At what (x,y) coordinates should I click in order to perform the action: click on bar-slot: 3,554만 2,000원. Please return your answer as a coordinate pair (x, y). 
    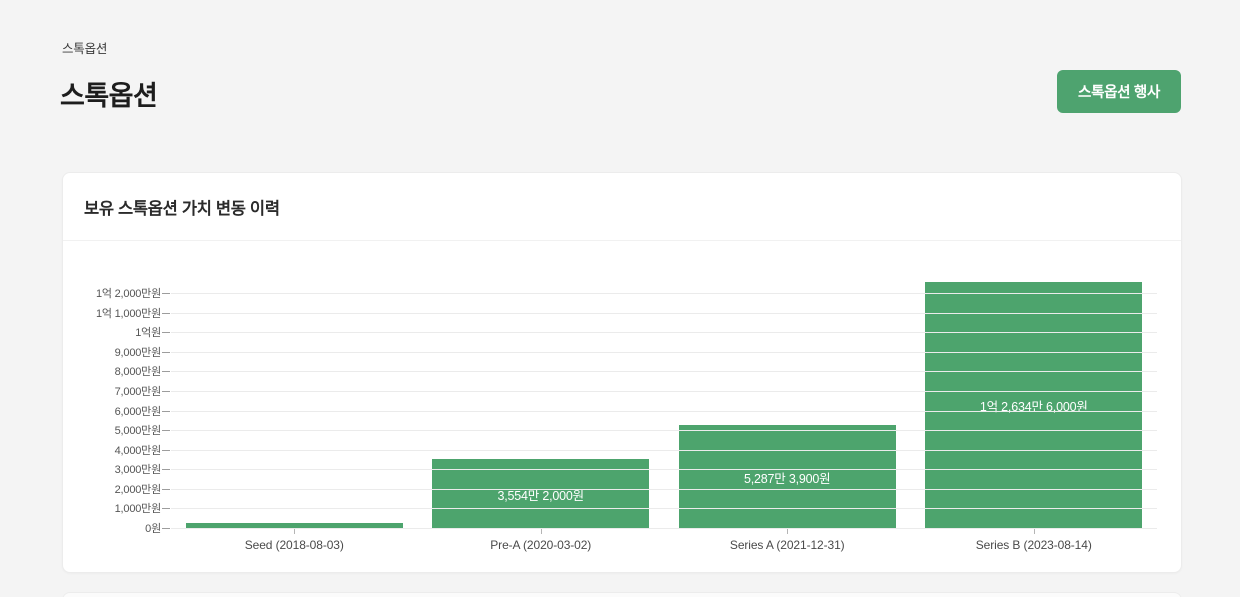
    Looking at the image, I should click on (541, 405).